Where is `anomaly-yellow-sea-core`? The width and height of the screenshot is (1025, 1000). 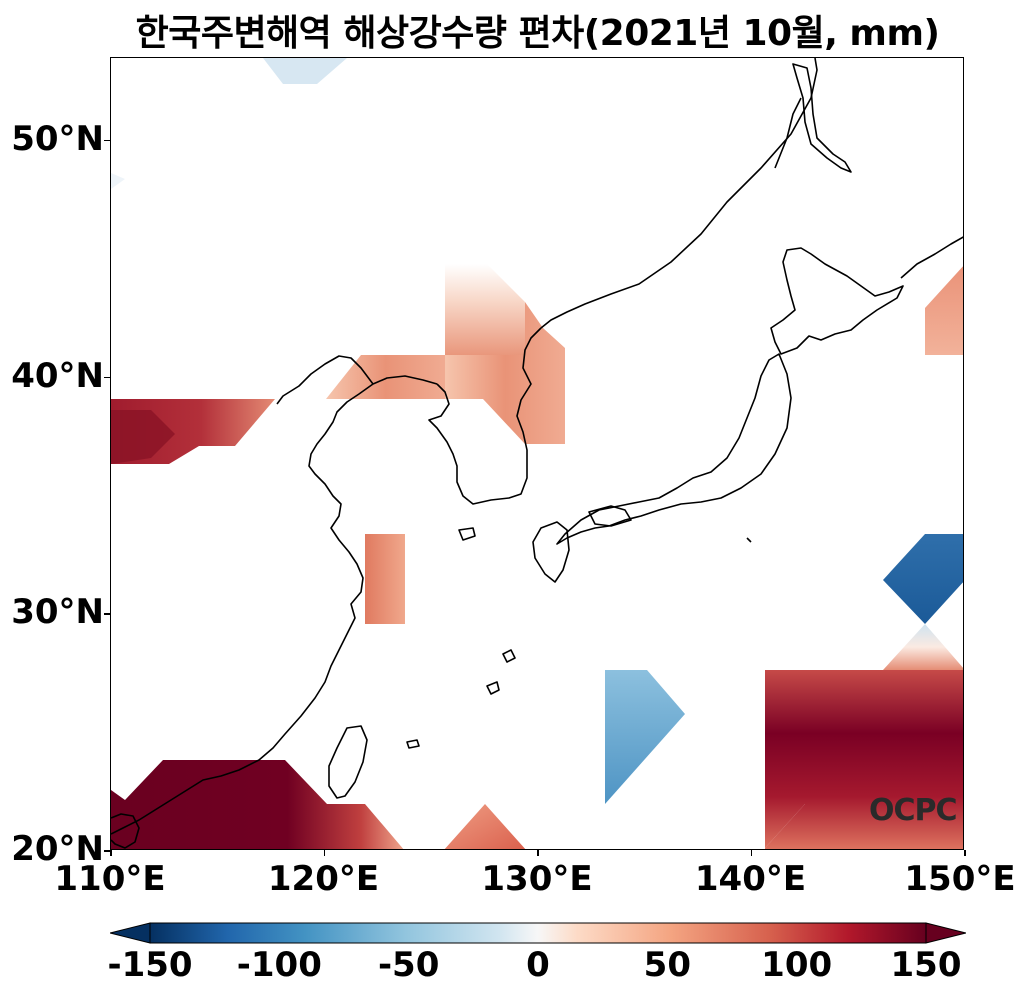
anomaly-yellow-sea-core is located at coordinates (143, 437).